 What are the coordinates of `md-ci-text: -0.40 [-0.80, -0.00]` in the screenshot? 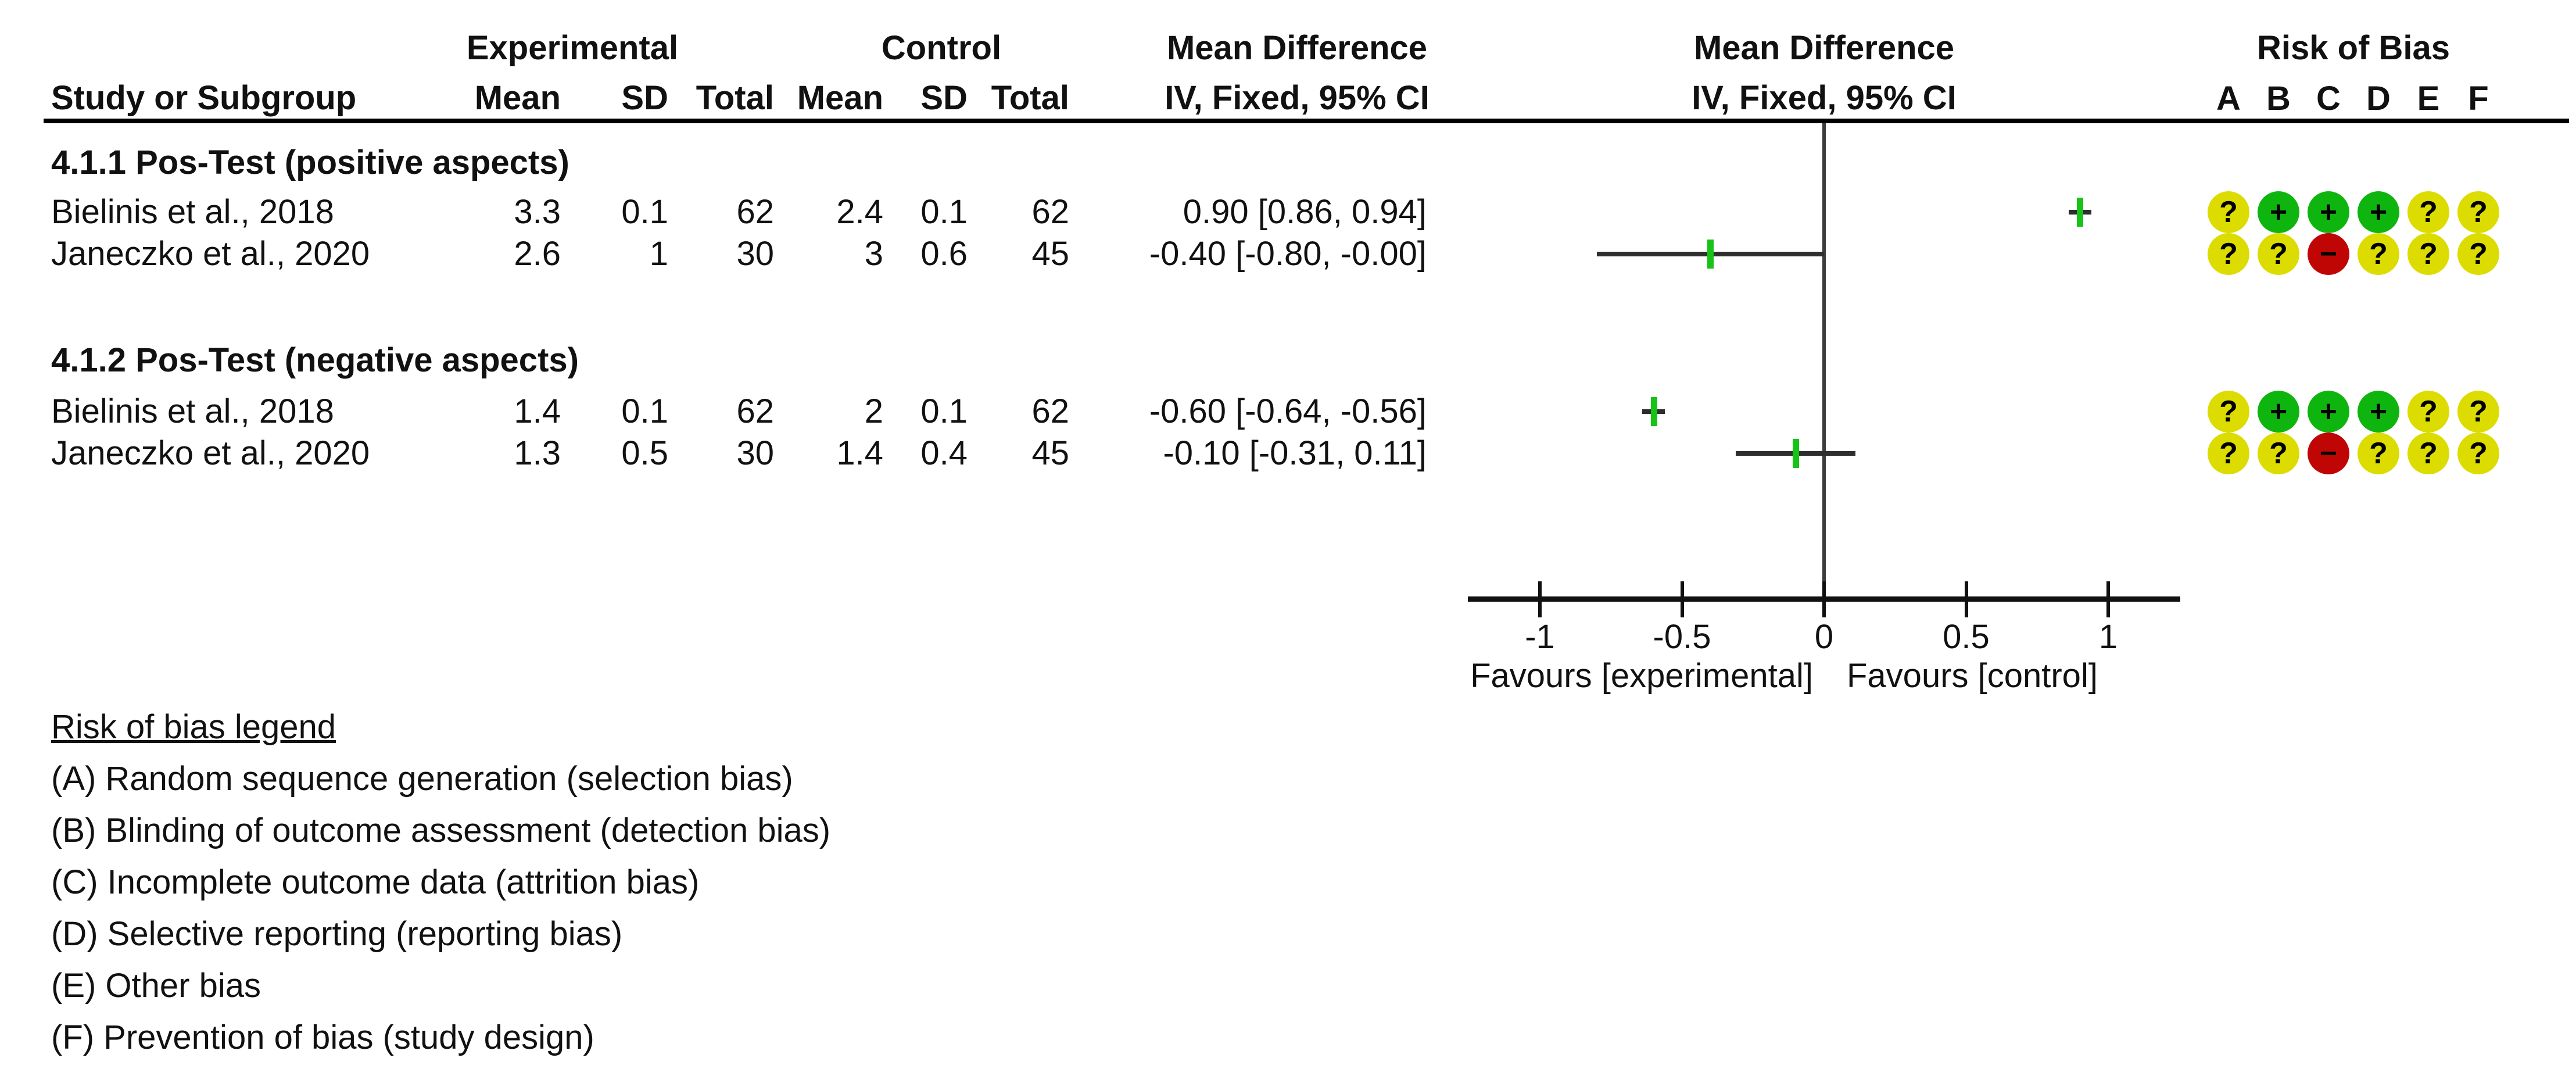 It's located at (1288, 254).